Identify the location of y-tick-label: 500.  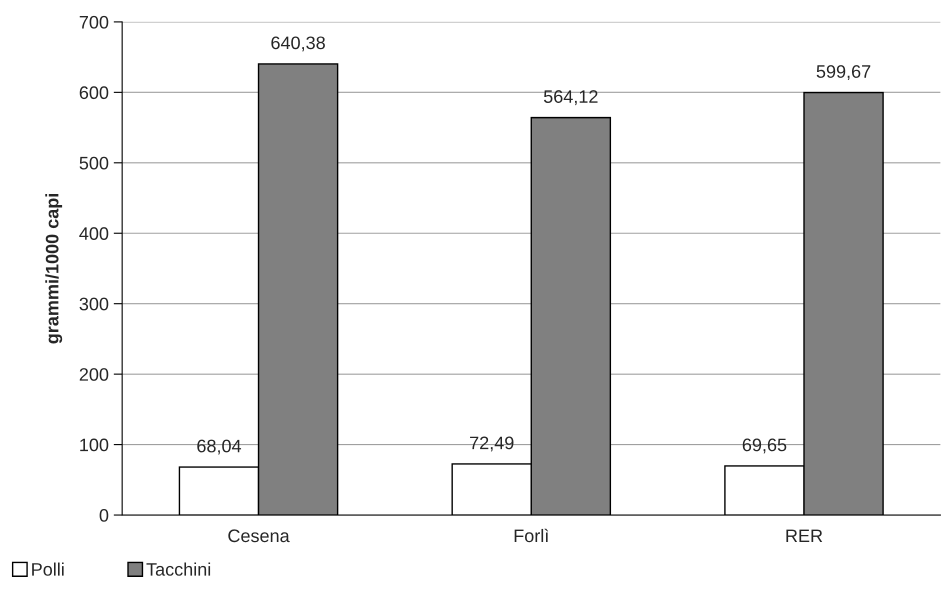
(94, 163).